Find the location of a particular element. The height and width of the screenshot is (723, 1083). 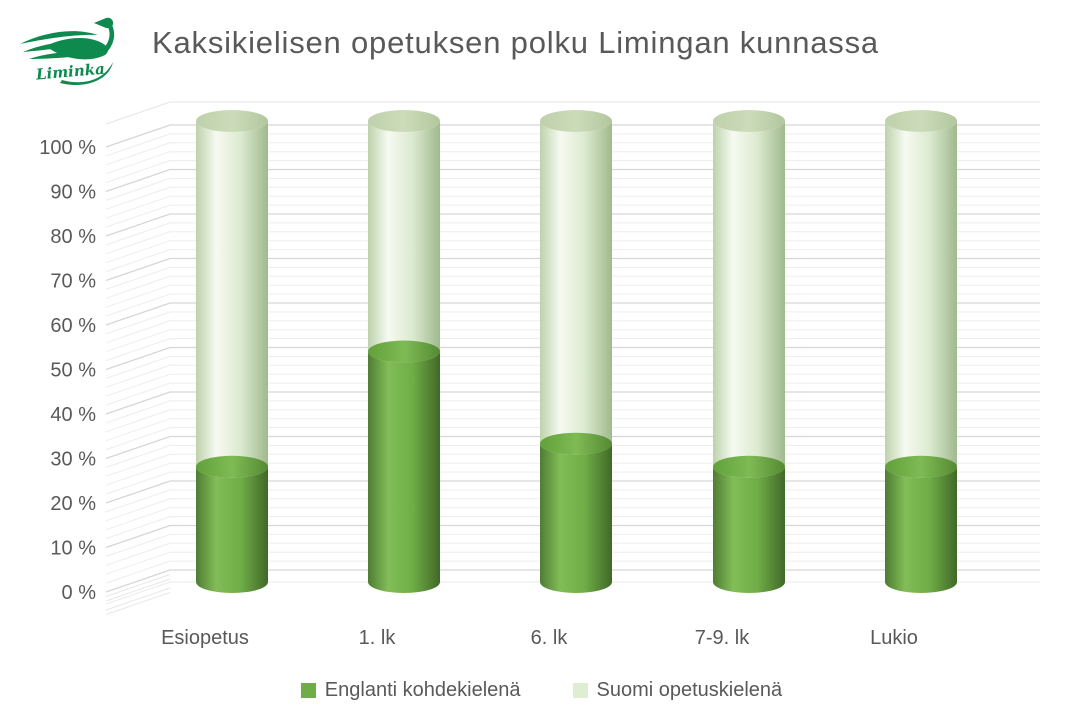

legend-swatch-suomi is located at coordinates (580, 690).